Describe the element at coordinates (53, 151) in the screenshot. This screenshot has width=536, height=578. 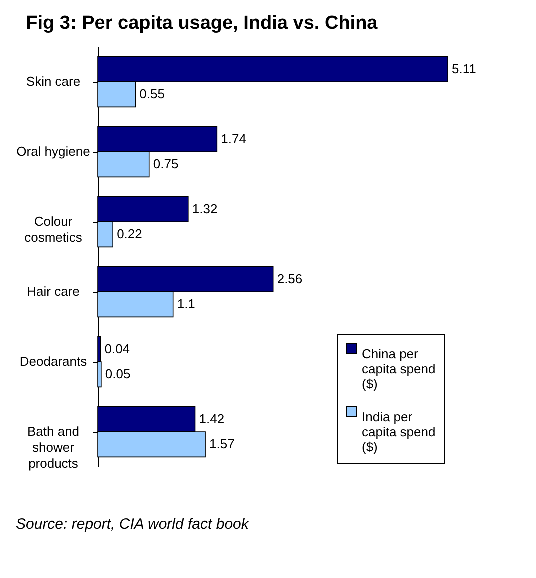
I see `y-tick-label: Oral hygiene` at that location.